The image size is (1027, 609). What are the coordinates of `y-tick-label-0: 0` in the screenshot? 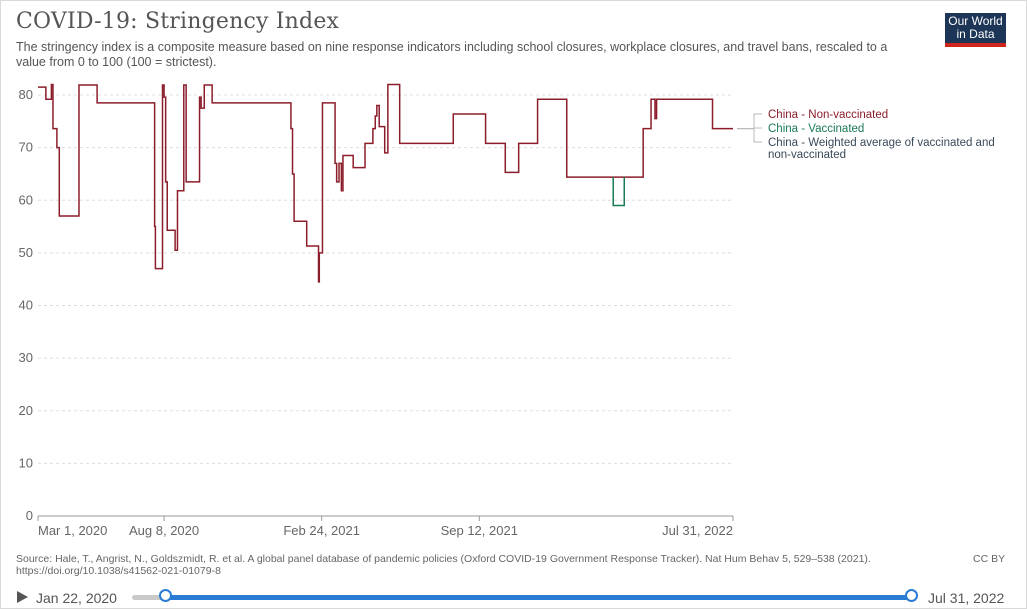 It's located at (29, 515).